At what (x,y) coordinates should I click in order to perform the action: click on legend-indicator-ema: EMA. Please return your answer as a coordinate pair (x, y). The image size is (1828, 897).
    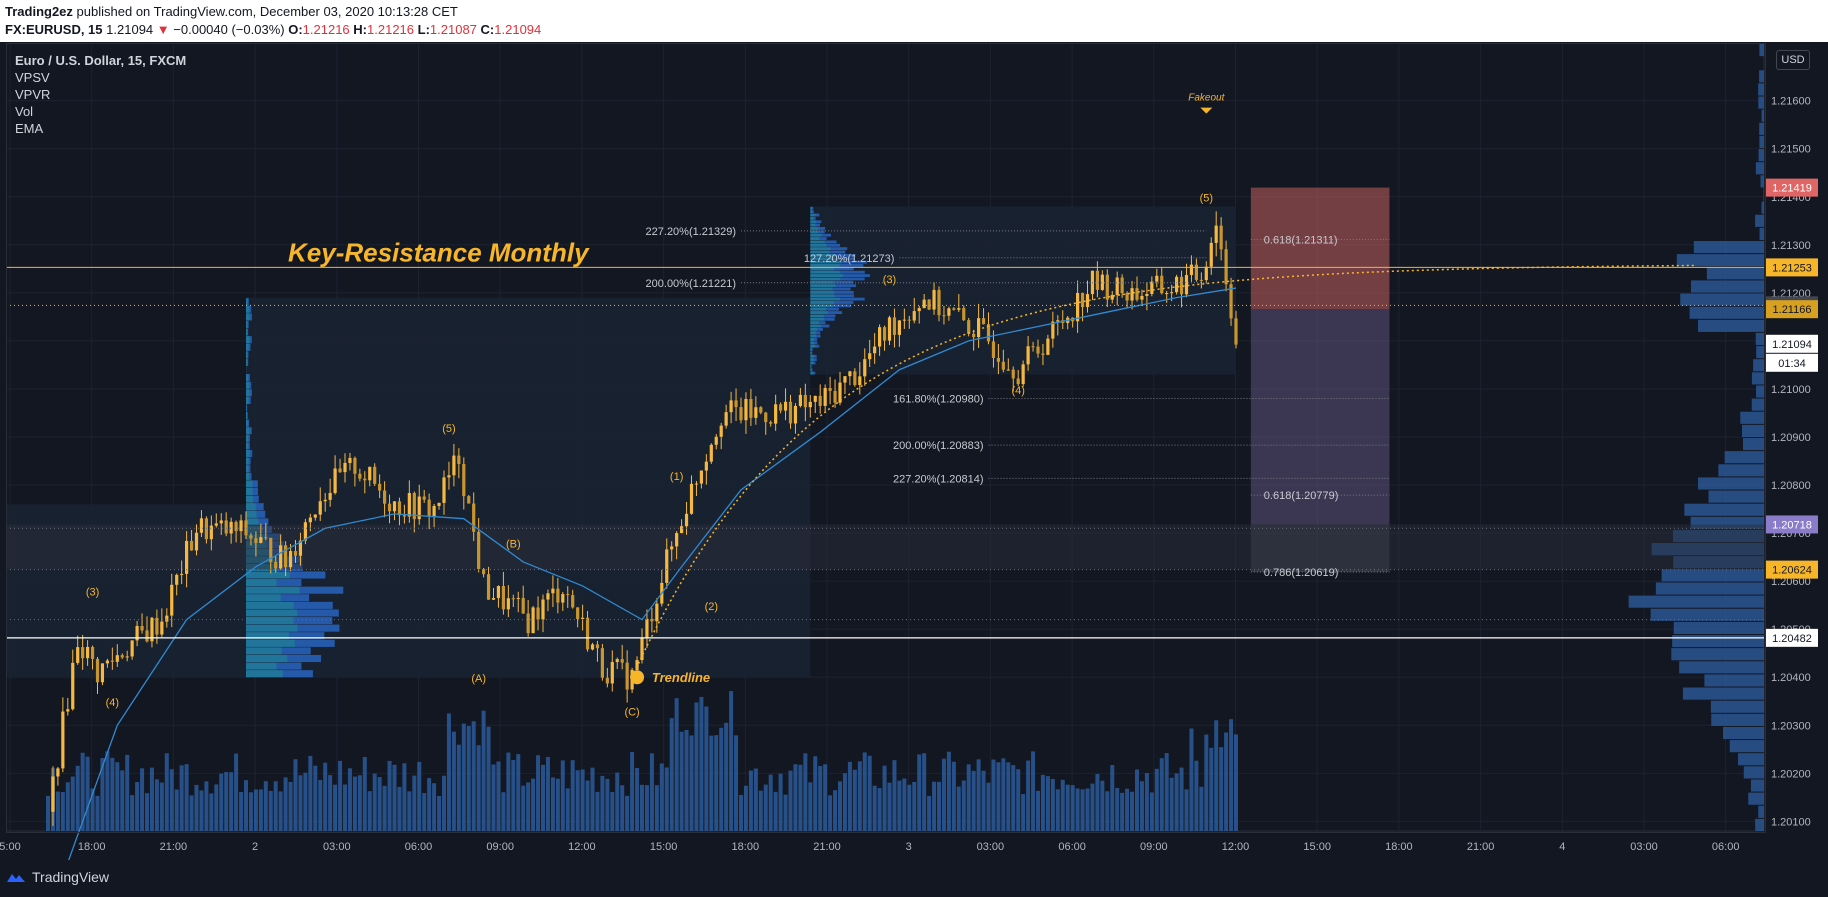
    Looking at the image, I should click on (29, 128).